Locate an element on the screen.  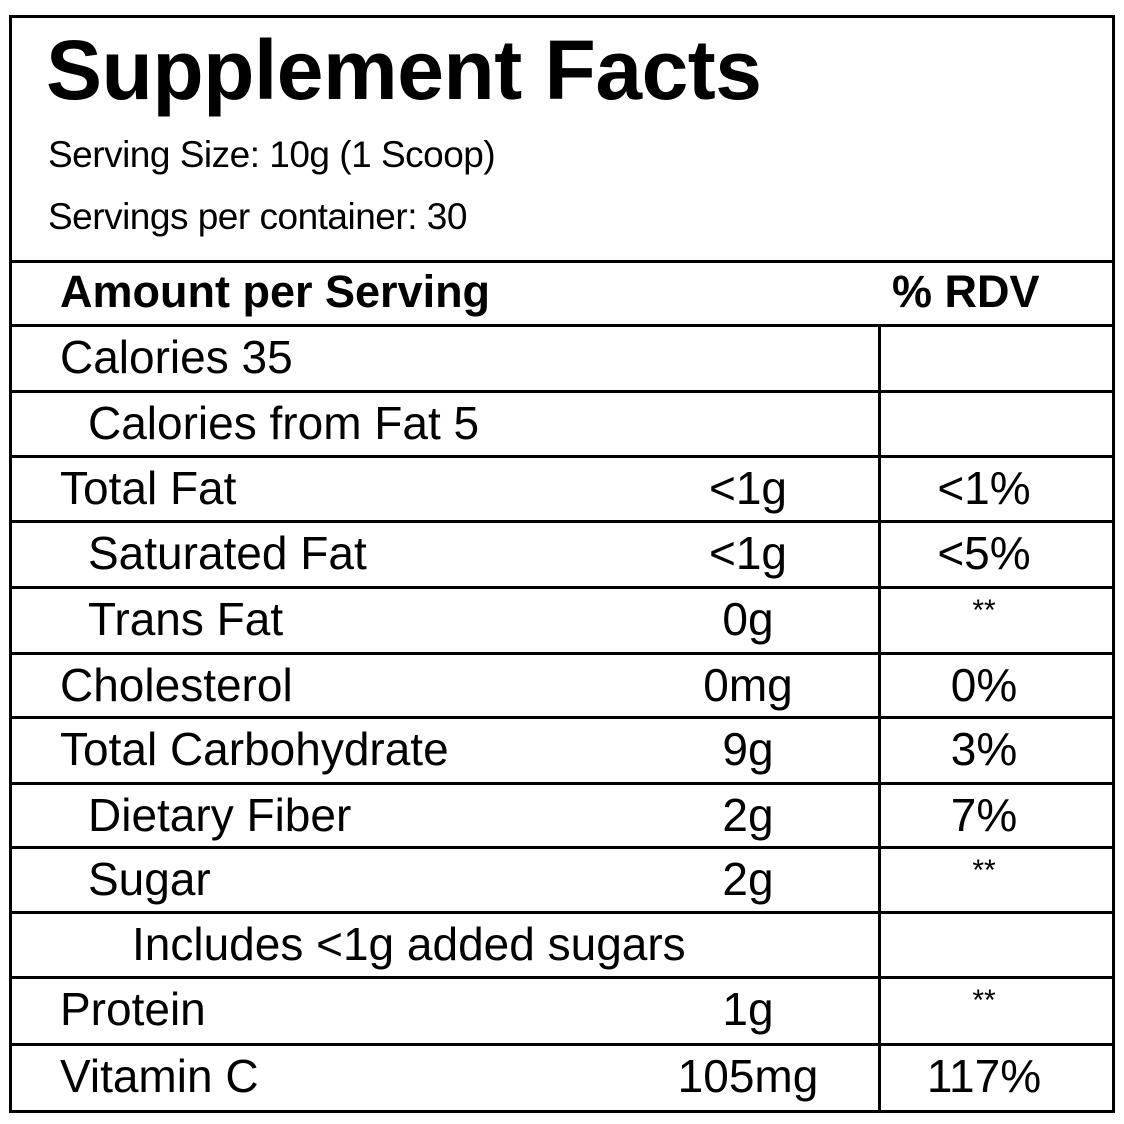
nutrient-row: Cholesterol 0mg 0% is located at coordinates (560, 687).